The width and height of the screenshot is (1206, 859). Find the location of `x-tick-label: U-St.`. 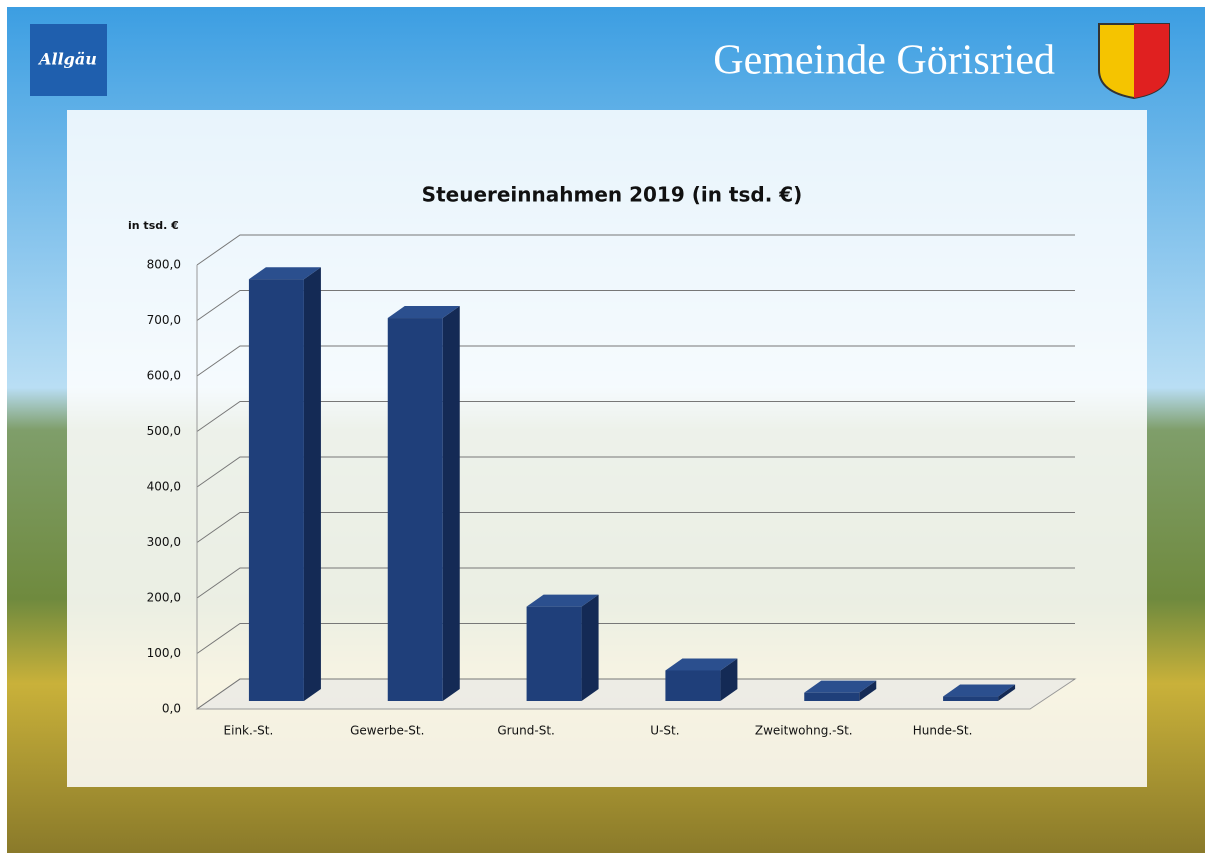

x-tick-label: U-St. is located at coordinates (664, 731).